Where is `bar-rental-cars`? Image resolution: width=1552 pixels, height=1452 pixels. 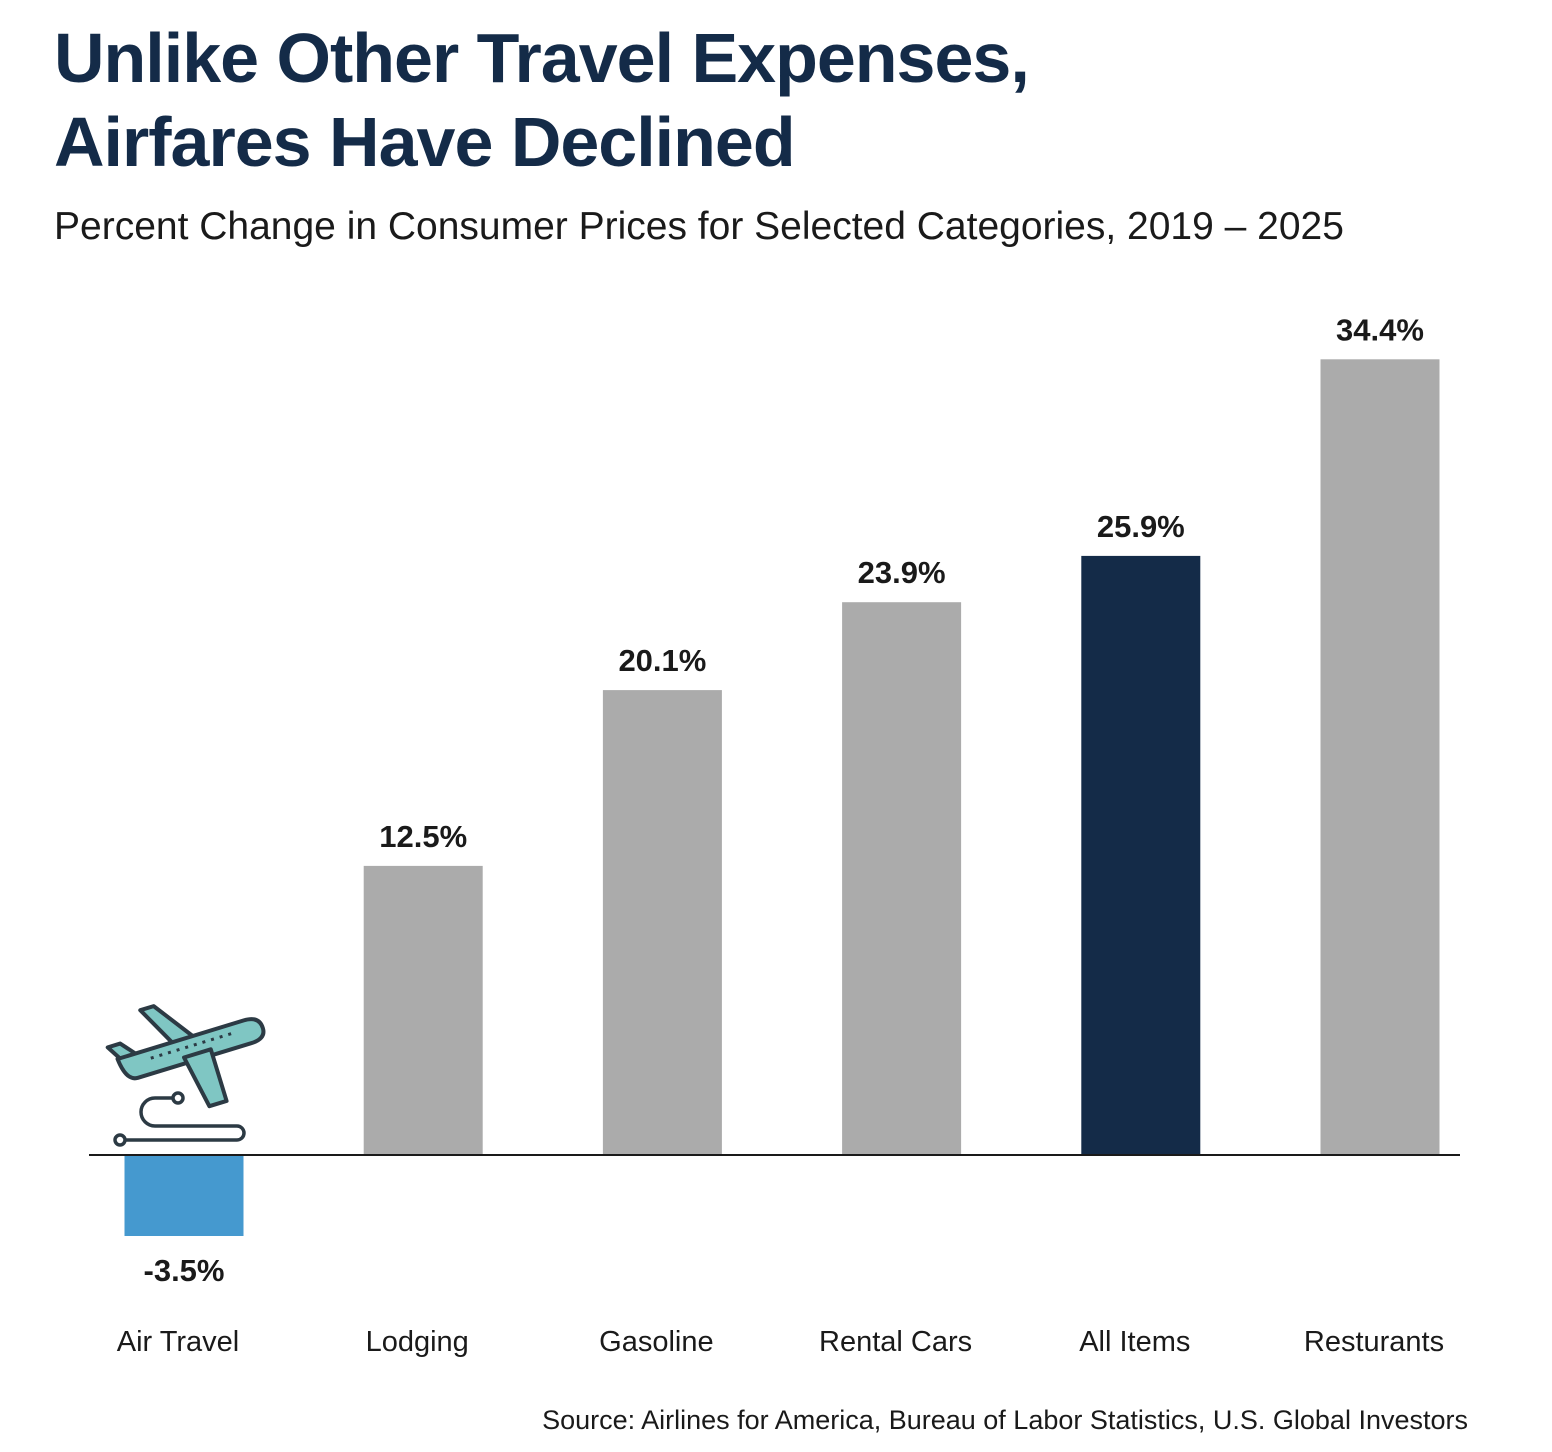
bar-rental-cars is located at coordinates (902, 878).